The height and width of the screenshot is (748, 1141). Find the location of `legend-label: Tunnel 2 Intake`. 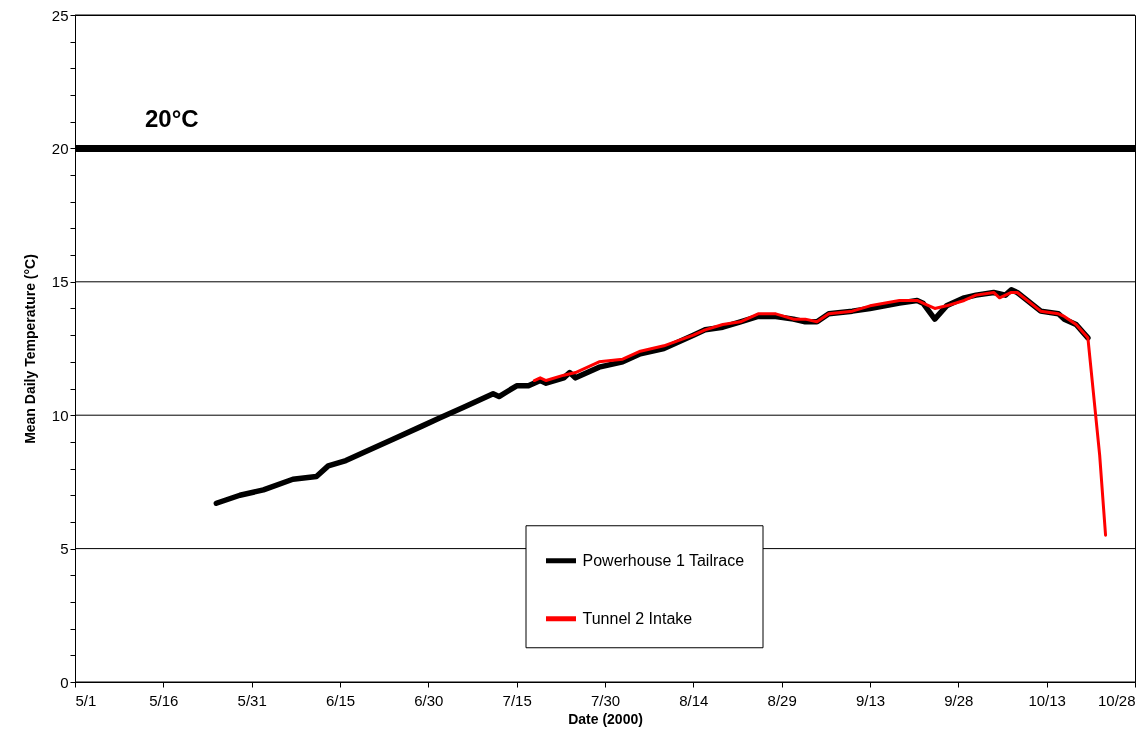

legend-label: Tunnel 2 Intake is located at coordinates (637, 618).